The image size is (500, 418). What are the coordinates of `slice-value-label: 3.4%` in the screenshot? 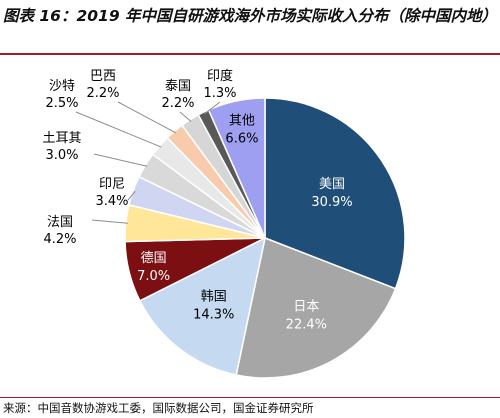 It's located at (111, 201).